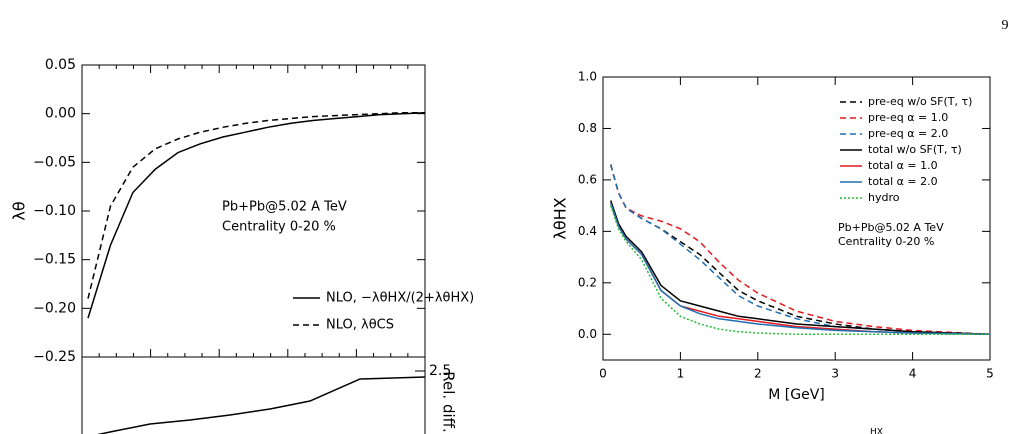  Describe the element at coordinates (913, 374) in the screenshot. I see `x-tick-label: 4` at that location.